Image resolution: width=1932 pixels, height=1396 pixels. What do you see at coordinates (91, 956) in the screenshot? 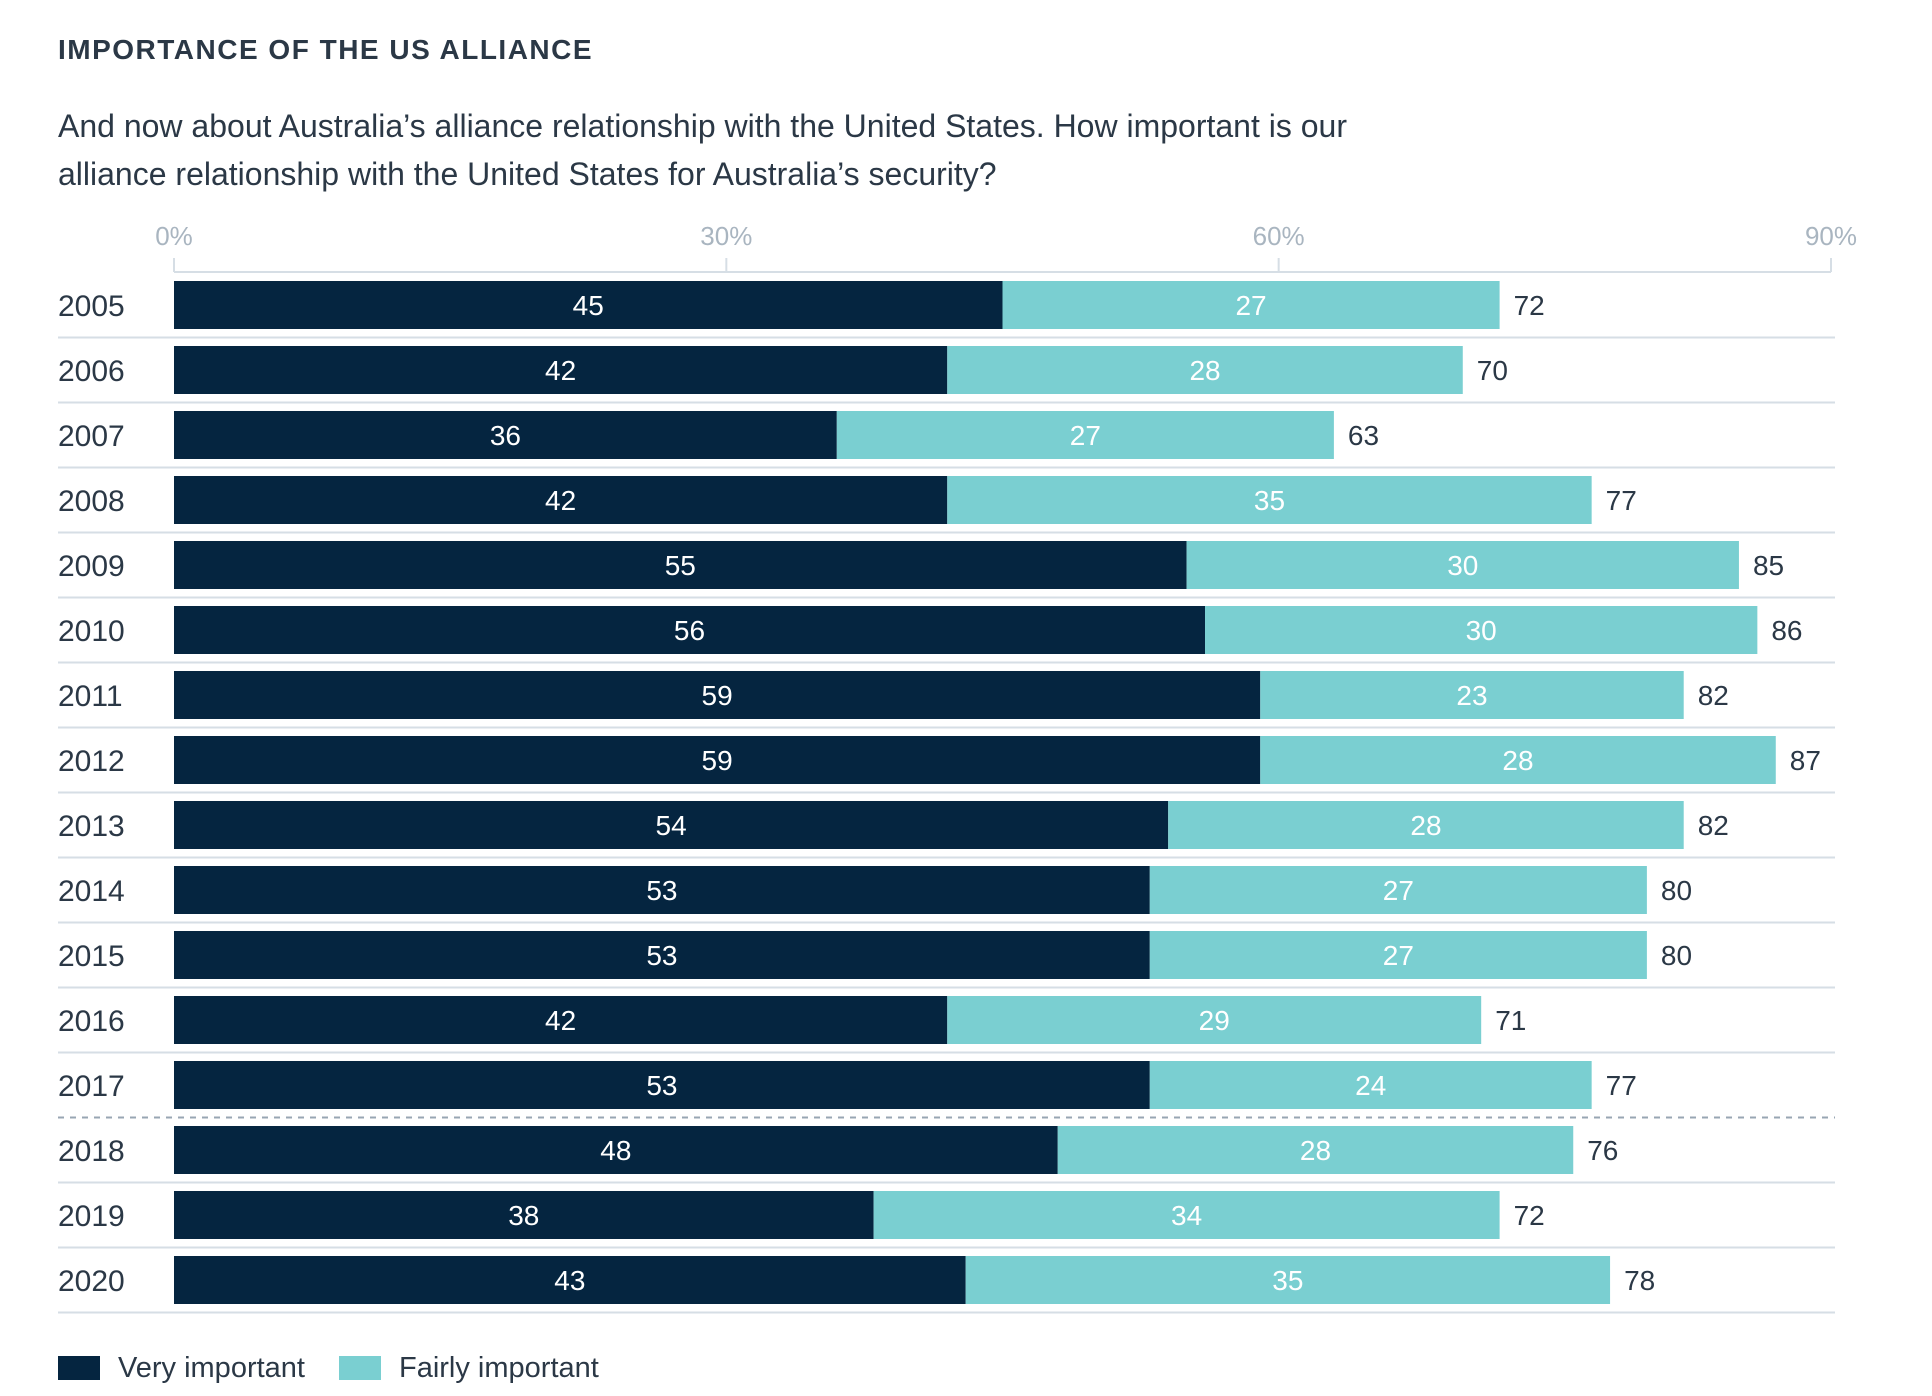
I see `category-label: 2015` at bounding box center [91, 956].